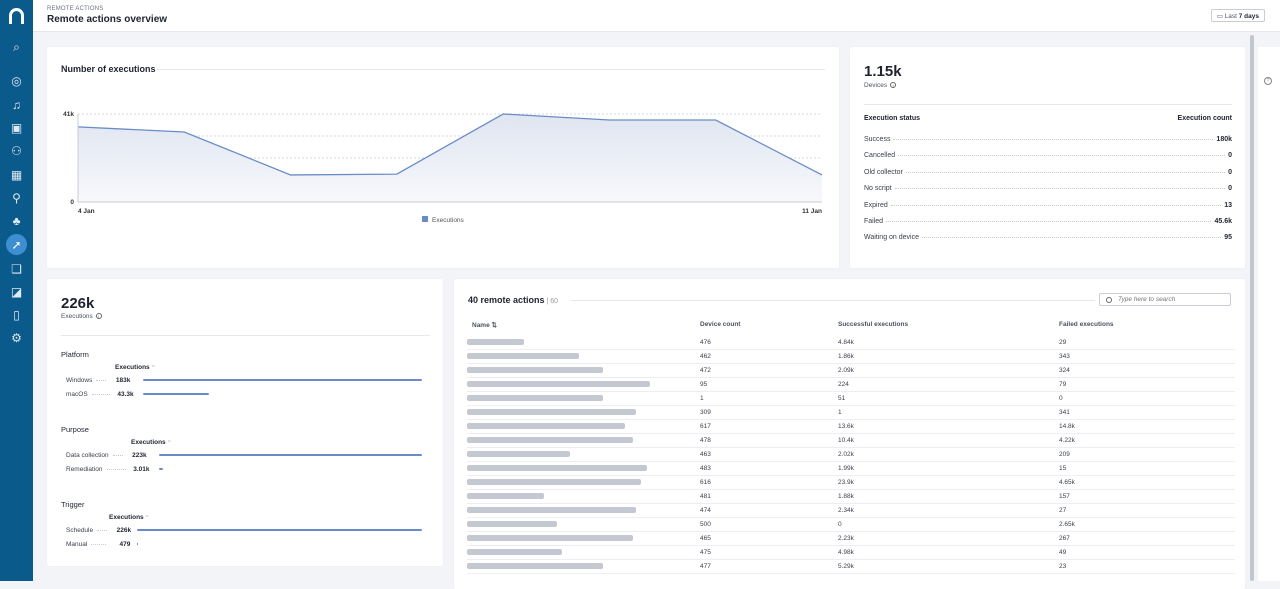 This screenshot has width=1280, height=589. Describe the element at coordinates (16, 220) in the screenshot. I see `campfire-icon: ♣` at that location.